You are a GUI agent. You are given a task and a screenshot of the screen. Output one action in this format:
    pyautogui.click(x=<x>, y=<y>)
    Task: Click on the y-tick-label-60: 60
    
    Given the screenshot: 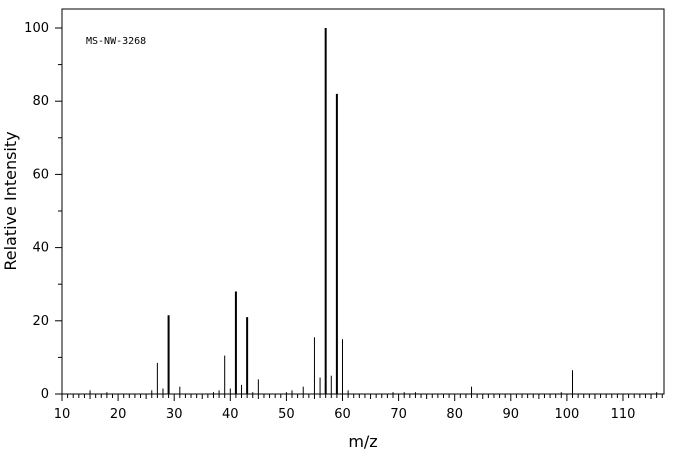 What is the action you would take?
    pyautogui.click(x=40, y=174)
    